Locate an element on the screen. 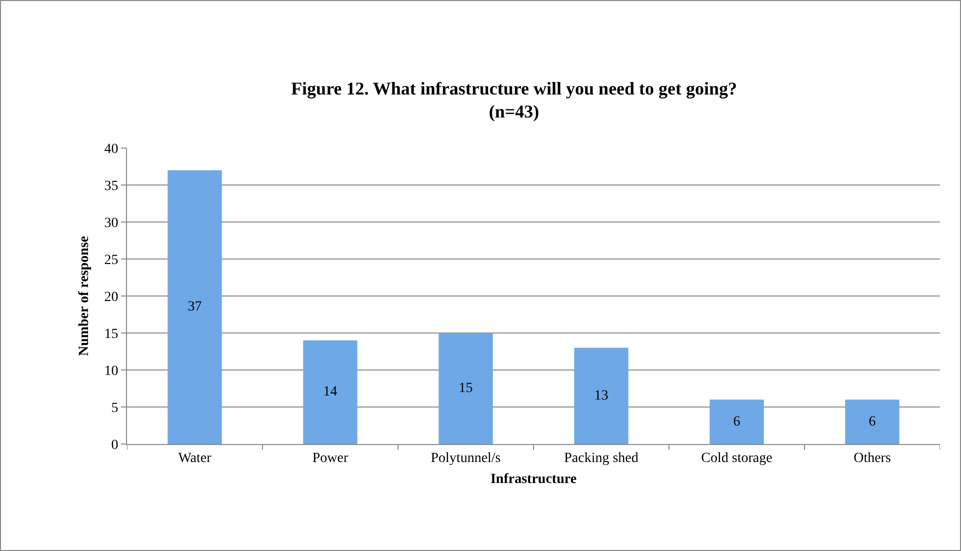 This screenshot has width=961, height=551. x-tick-label: Water is located at coordinates (195, 458).